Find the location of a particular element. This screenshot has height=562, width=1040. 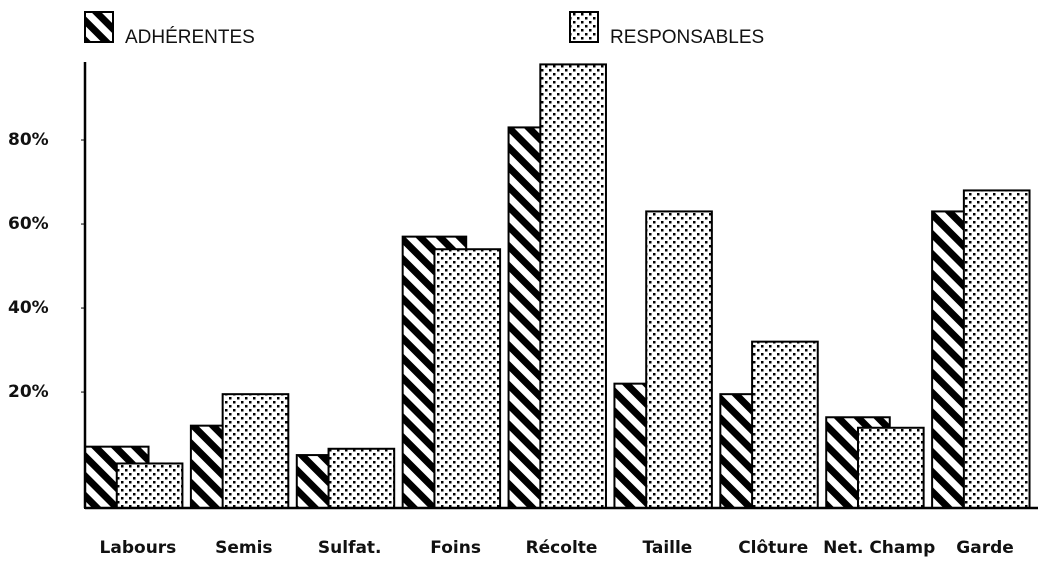

x-tick-label: Sulfat. is located at coordinates (350, 548).